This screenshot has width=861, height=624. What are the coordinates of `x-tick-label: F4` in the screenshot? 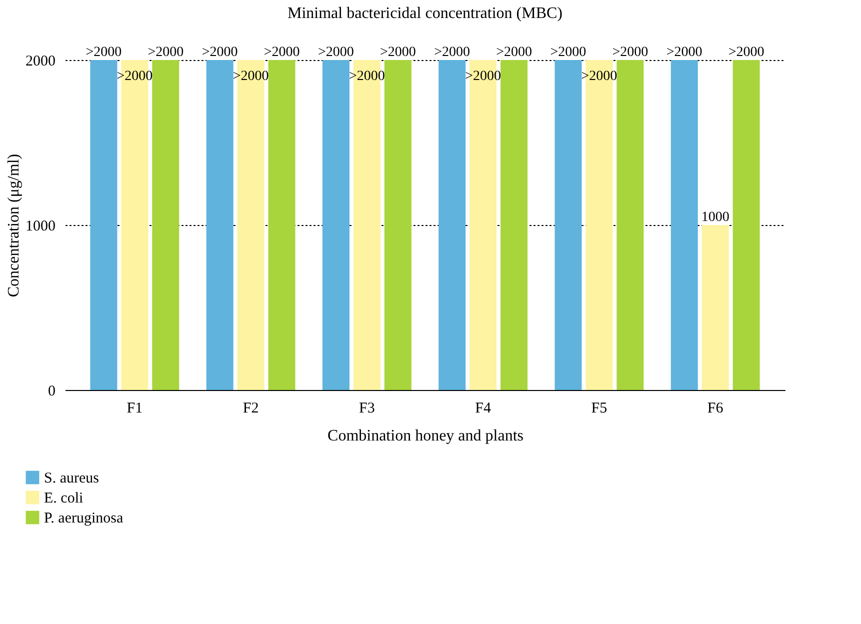 It's located at (483, 408).